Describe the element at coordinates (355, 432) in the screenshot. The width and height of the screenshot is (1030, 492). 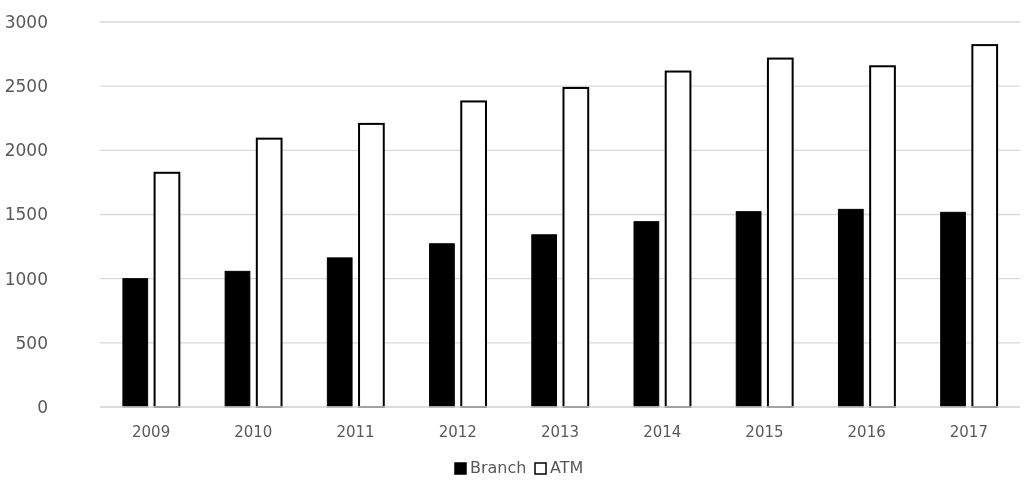
I see `x-tick-label: 2011` at that location.